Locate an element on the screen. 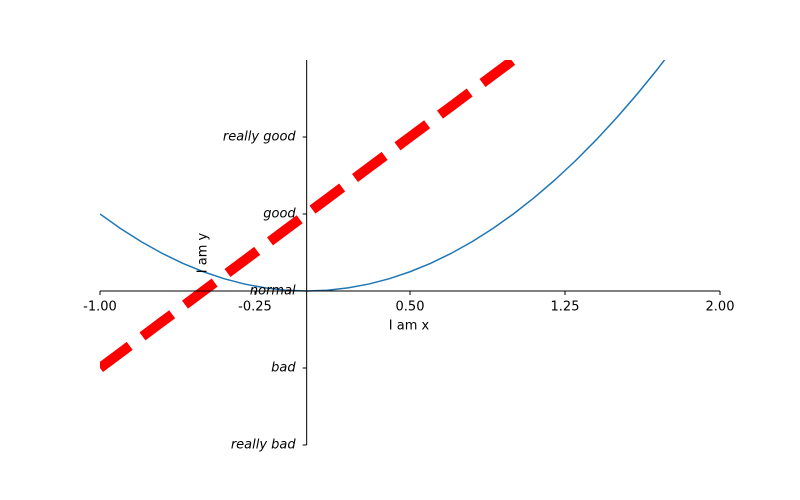 The width and height of the screenshot is (800, 500). x-tick-label: 1.25 is located at coordinates (565, 307).